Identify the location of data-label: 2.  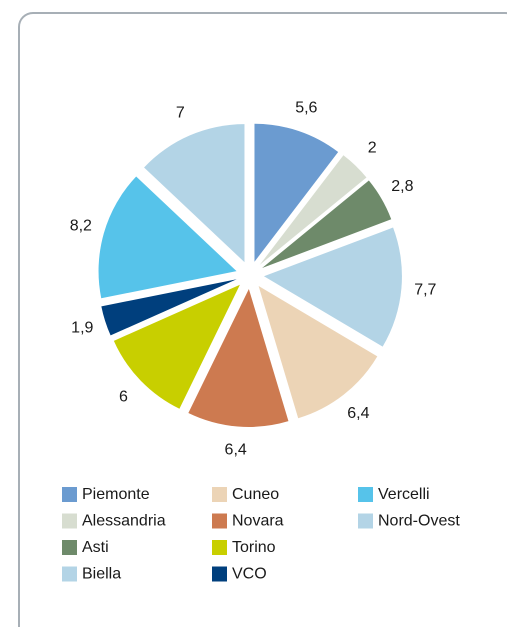
(372, 148).